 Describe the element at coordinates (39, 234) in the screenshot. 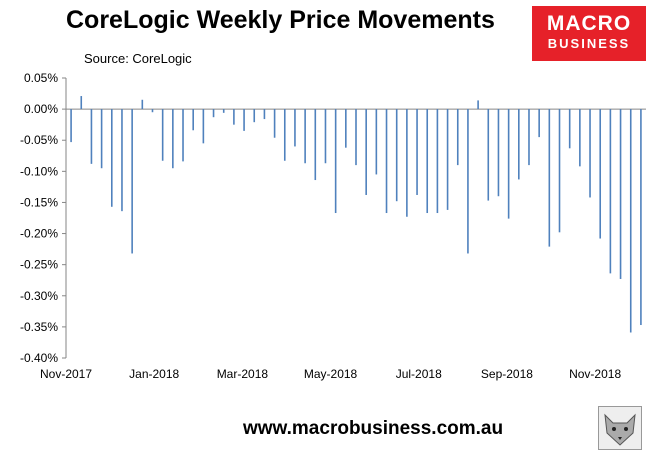

I see `y-tick-label: -0.20%` at that location.